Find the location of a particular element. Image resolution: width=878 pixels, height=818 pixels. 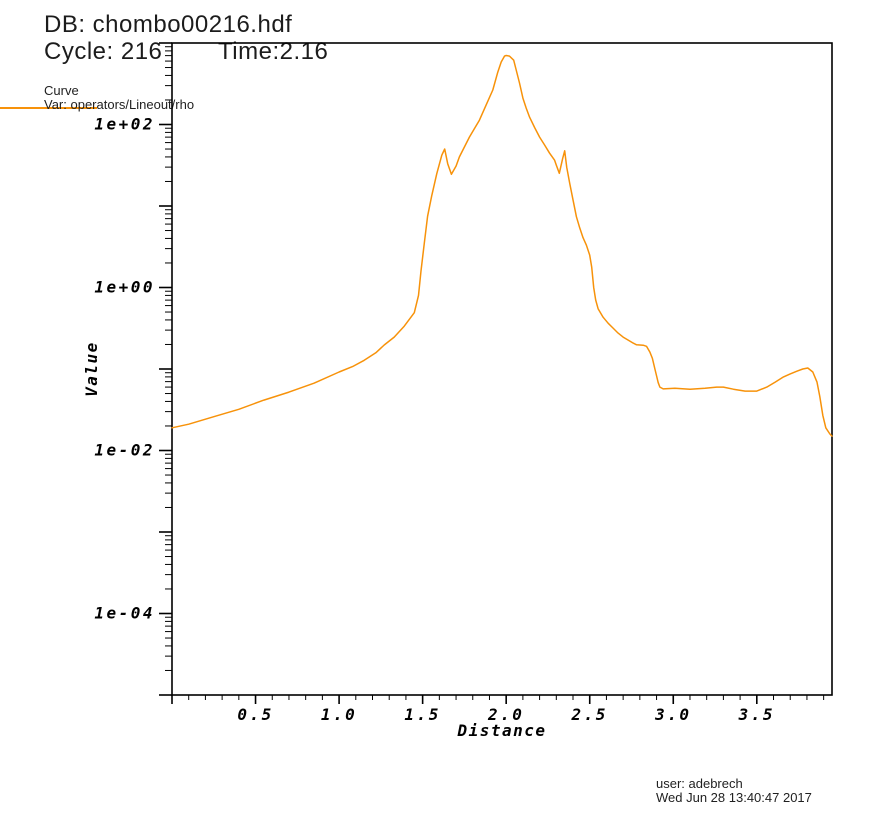

x-tick-label: 1.5 is located at coordinates (422, 714).